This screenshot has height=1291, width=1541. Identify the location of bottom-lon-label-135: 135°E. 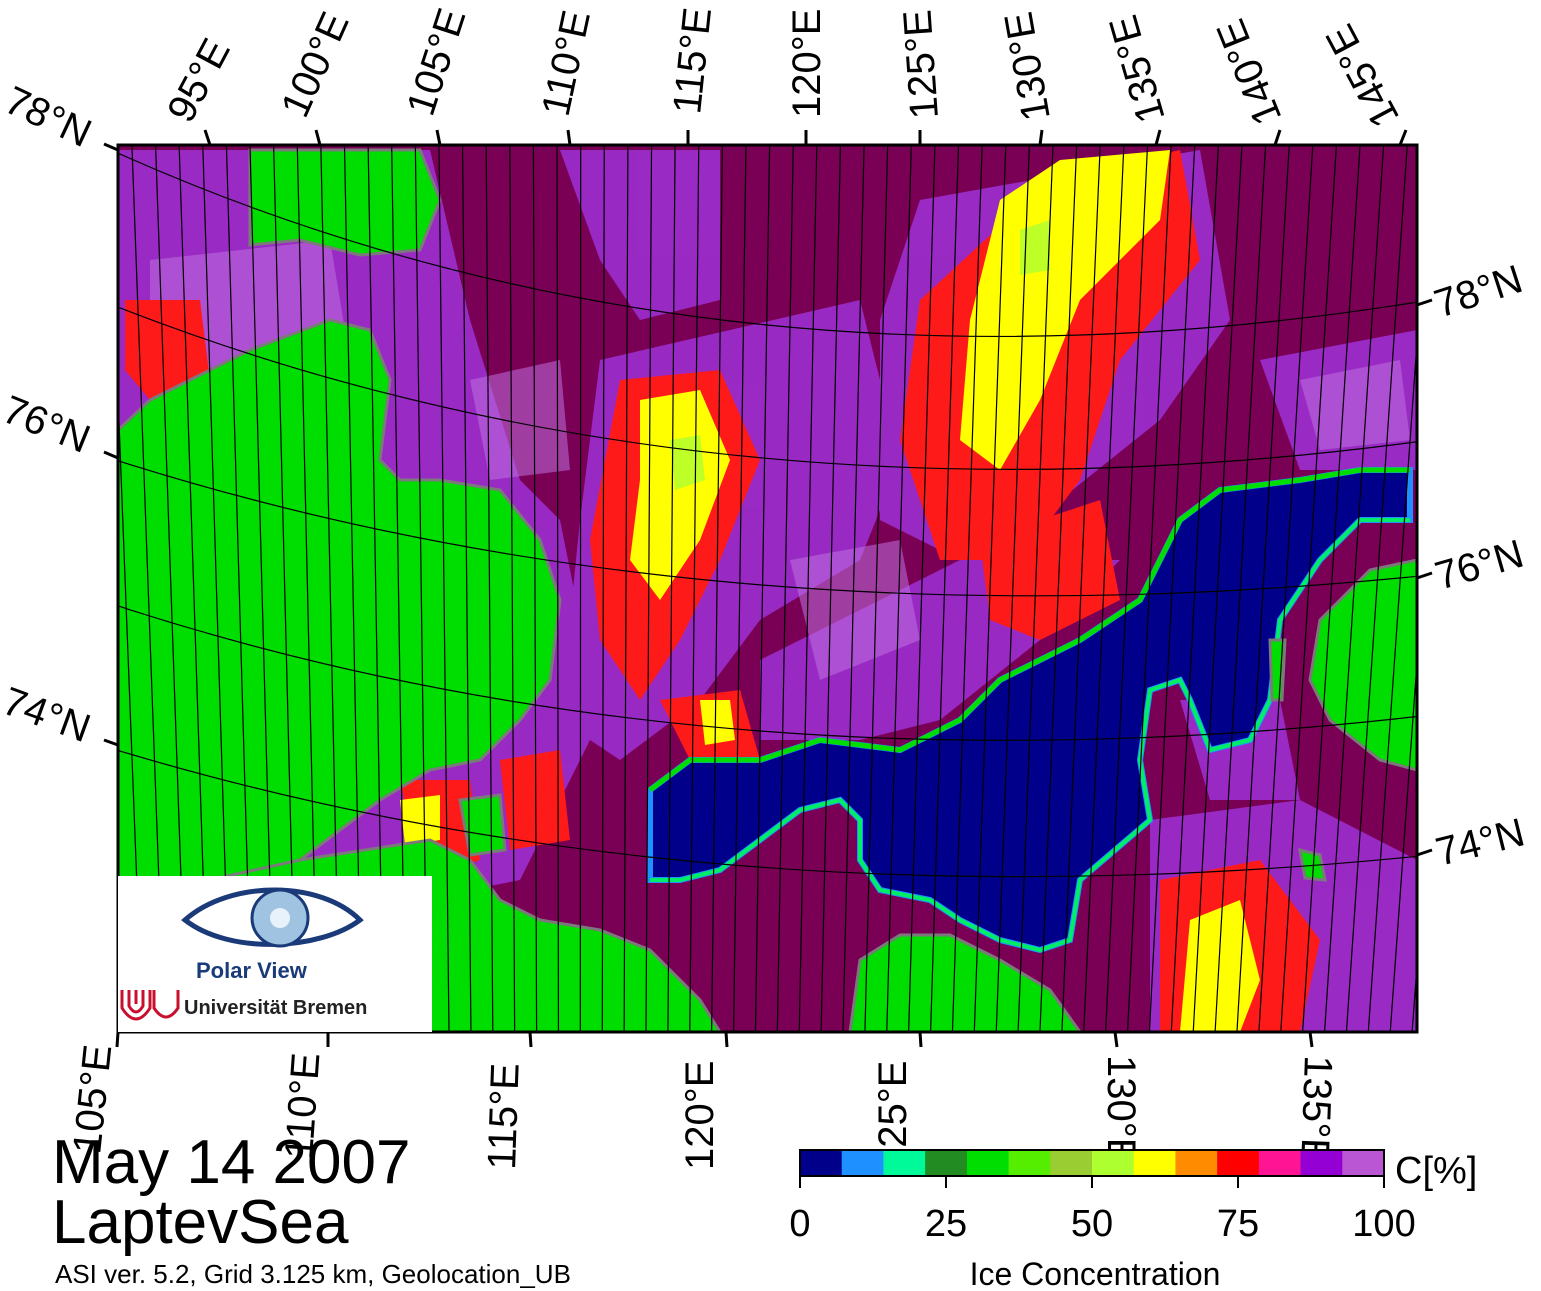
(1316, 1110).